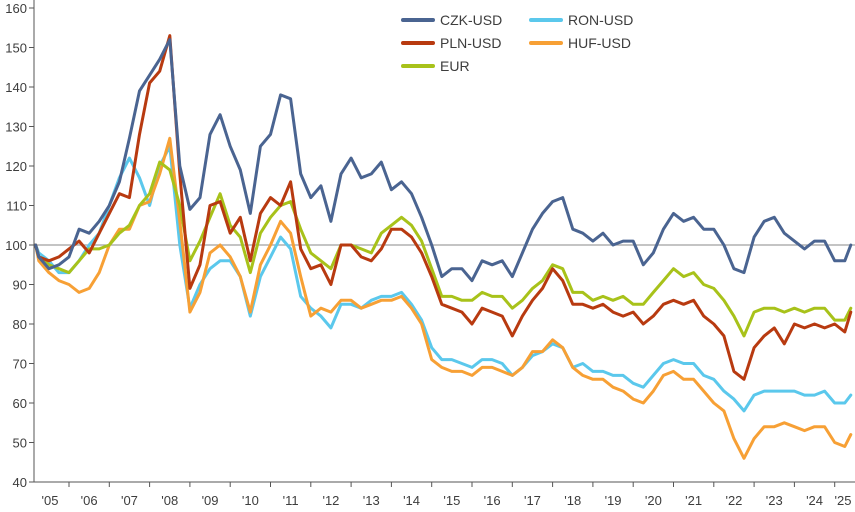 This screenshot has width=855, height=512. I want to click on y-tick-label: 50, so click(20, 443).